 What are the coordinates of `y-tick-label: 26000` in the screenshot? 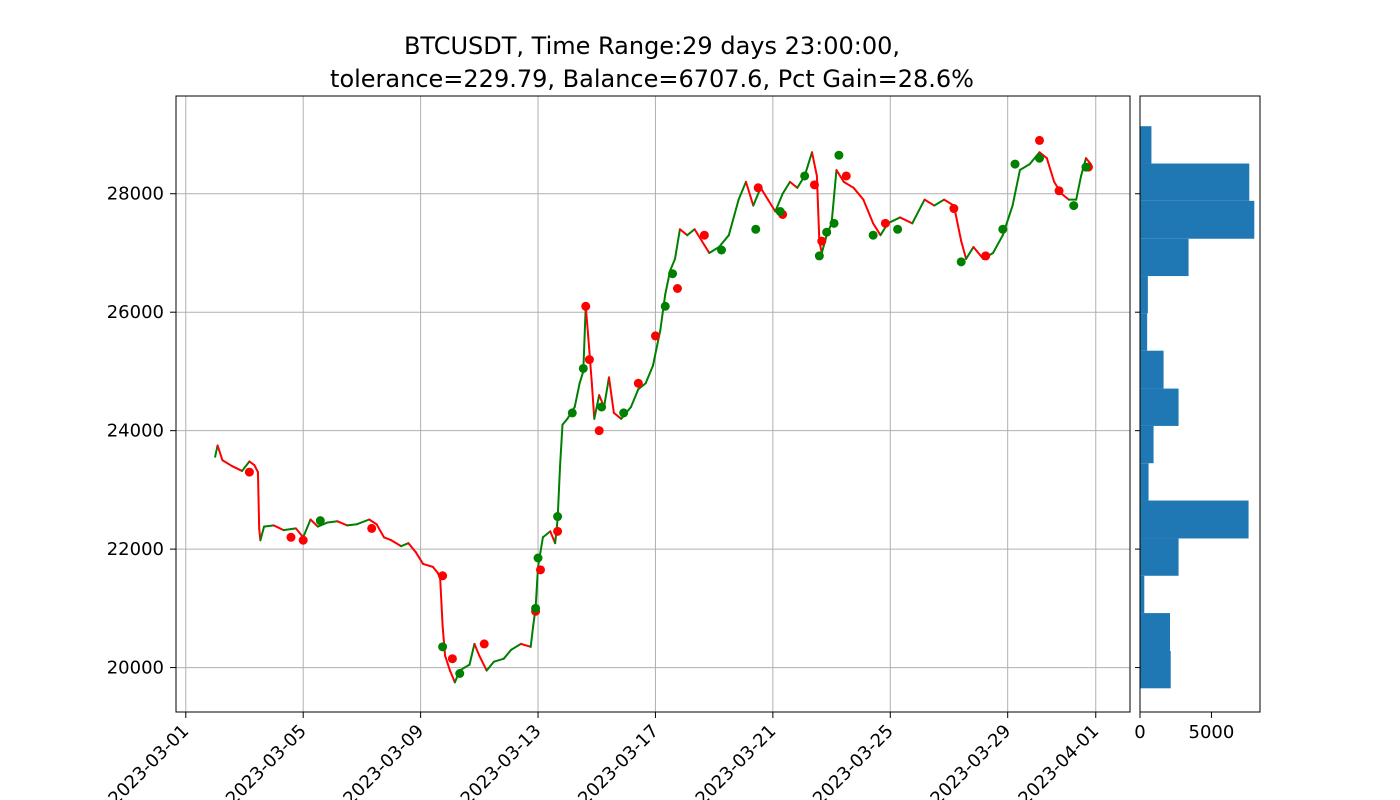 It's located at (135, 312).